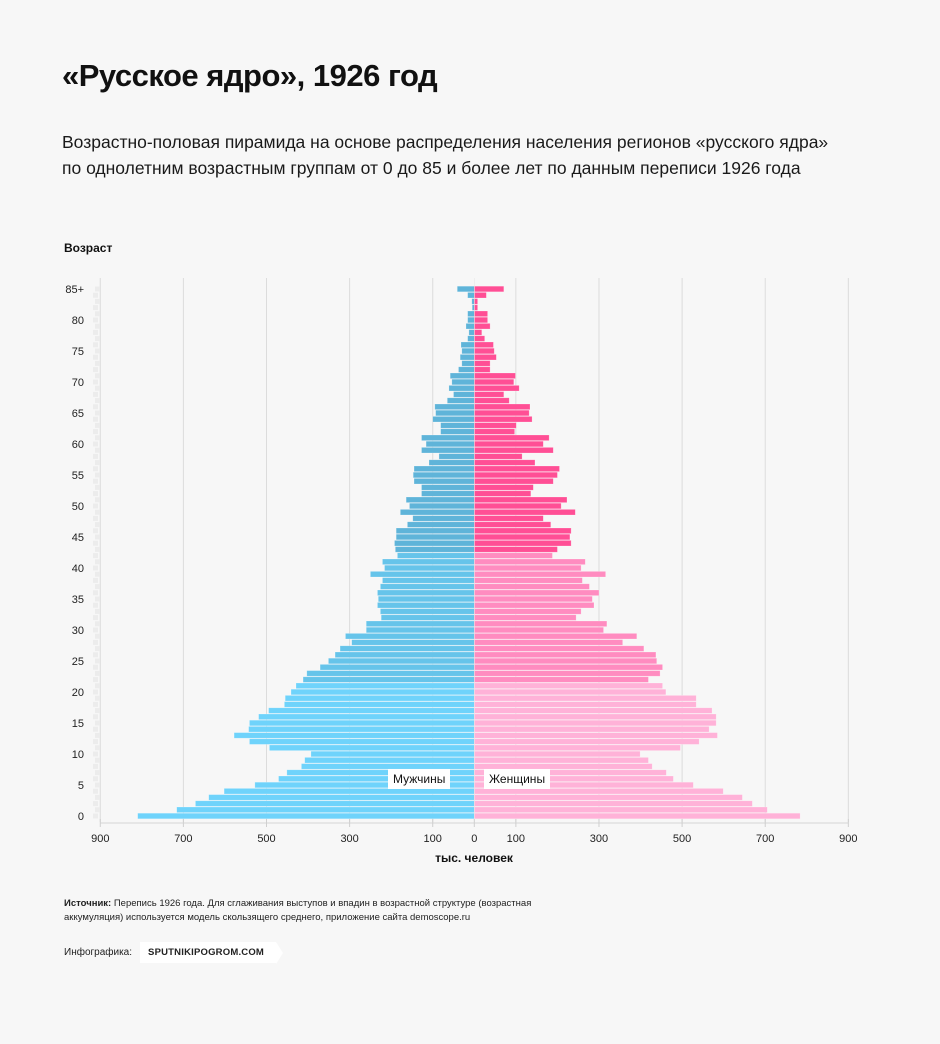  Describe the element at coordinates (78, 321) in the screenshot. I see `y-tick-label: 80` at that location.